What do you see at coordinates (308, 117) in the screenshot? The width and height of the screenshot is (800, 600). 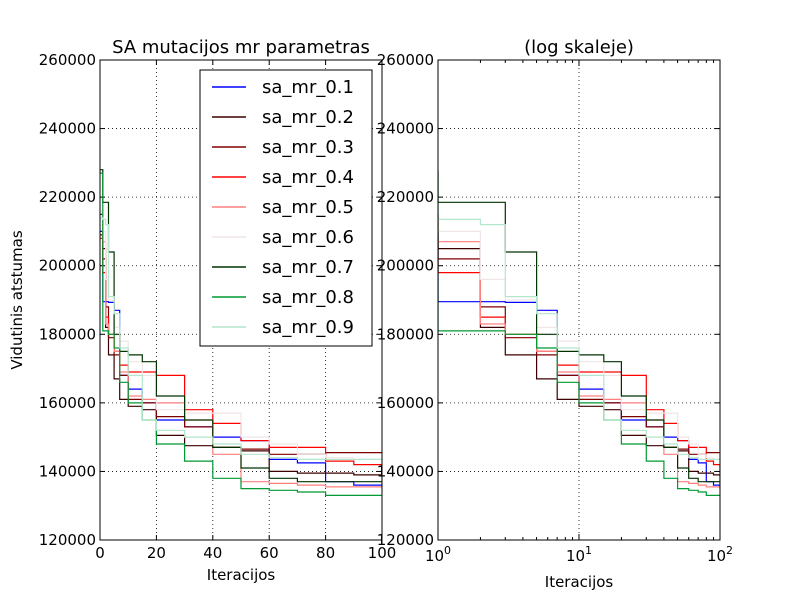 I see `legend-label: sa_mr_0.2` at bounding box center [308, 117].